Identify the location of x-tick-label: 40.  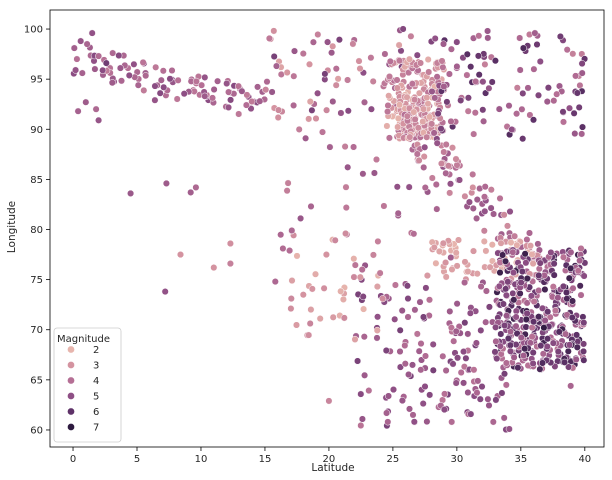
(584, 459).